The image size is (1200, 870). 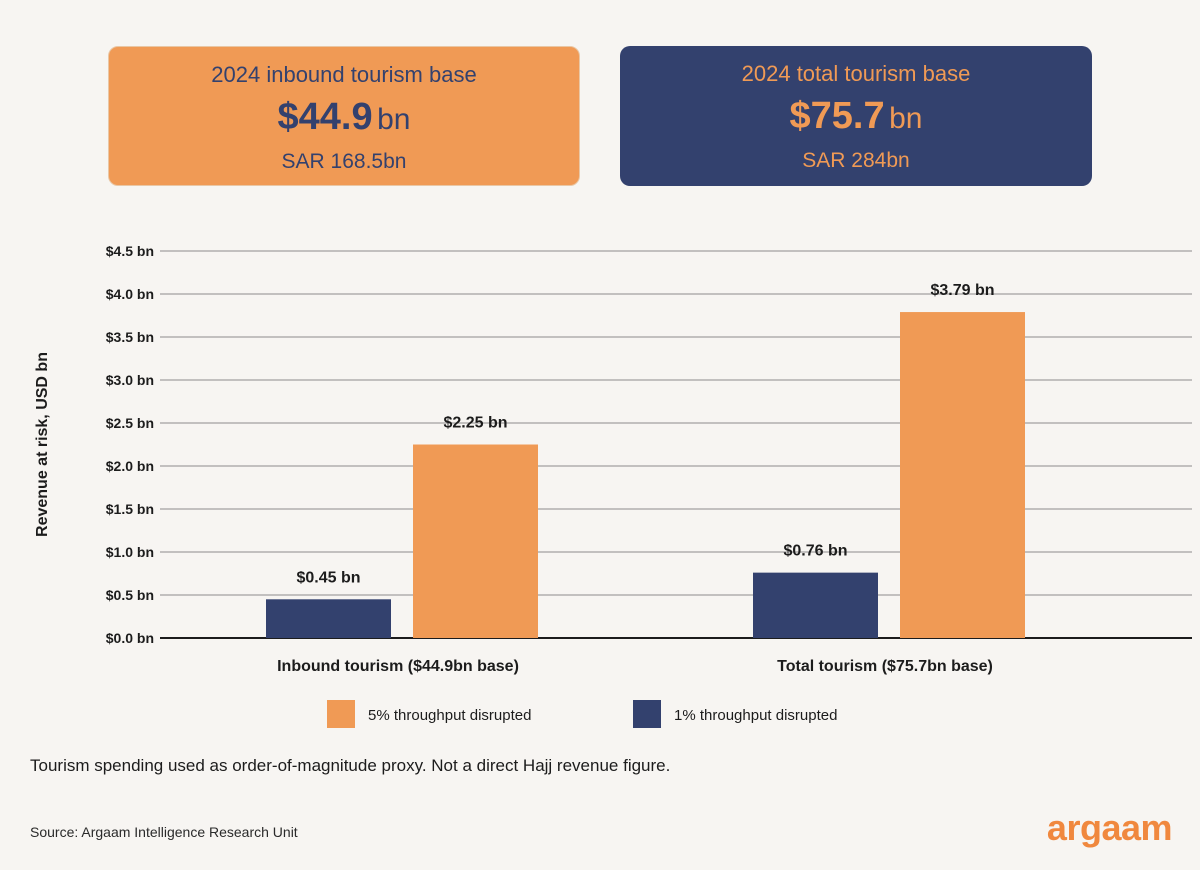 I want to click on card-title: 2024 total tourism base, so click(x=856, y=73).